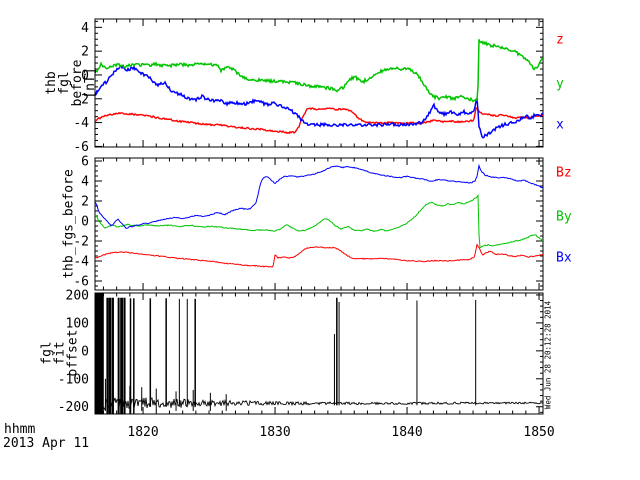 The height and width of the screenshot is (480, 640). I want to click on x-tick-label: 1830, so click(274, 432).